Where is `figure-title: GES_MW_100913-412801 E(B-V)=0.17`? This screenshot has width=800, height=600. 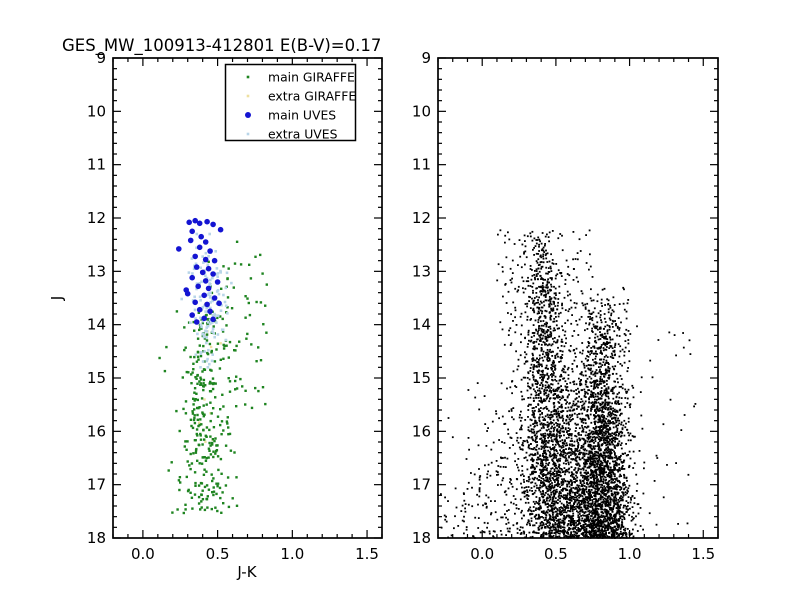 figure-title: GES_MW_100913-412801 E(B-V)=0.17 is located at coordinates (221, 46).